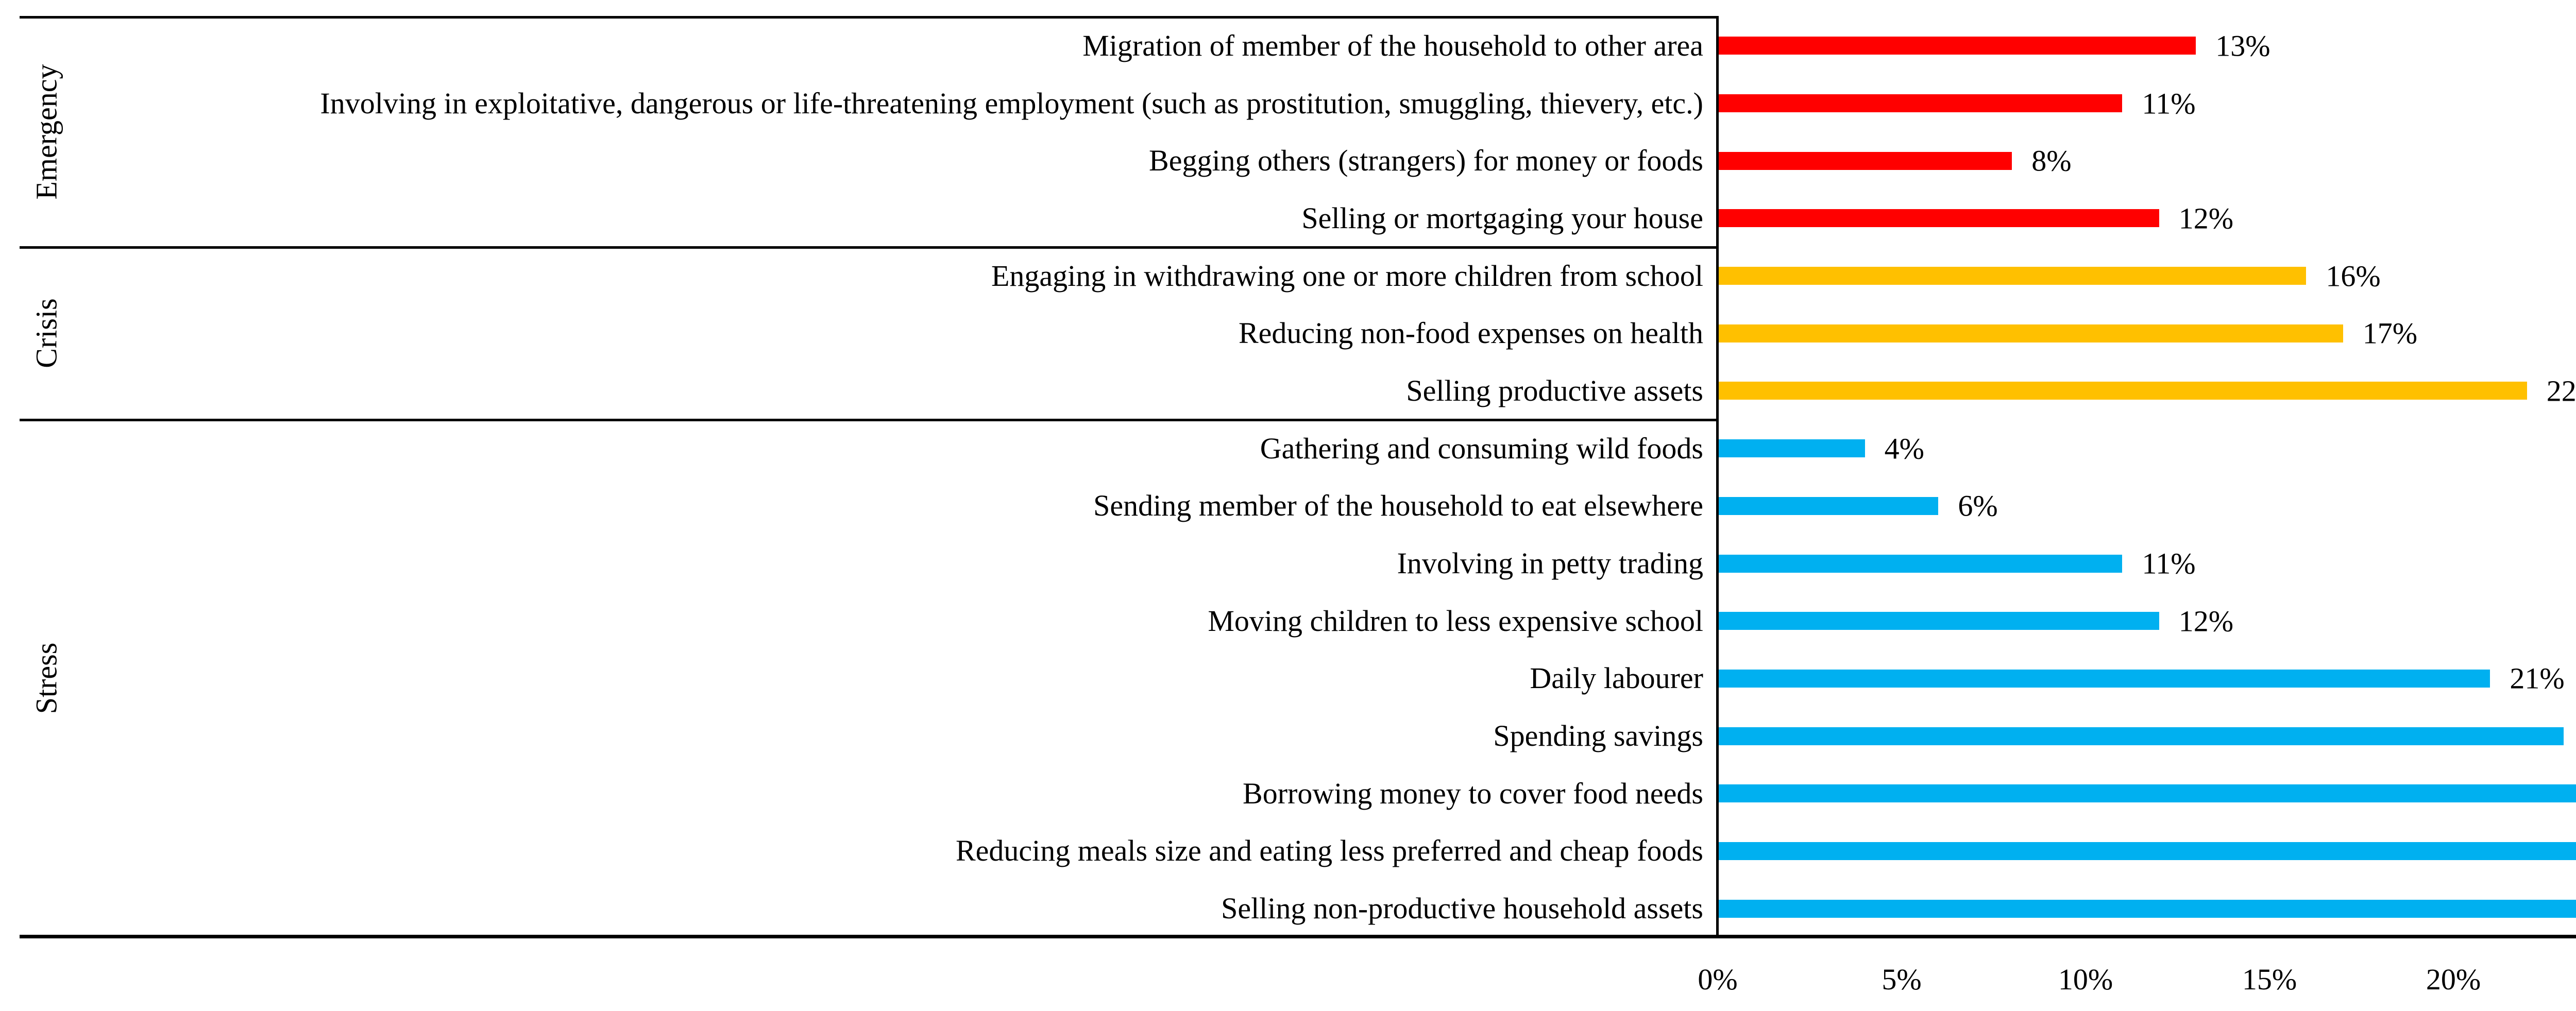 The image size is (2576, 1011). Describe the element at coordinates (1555, 391) in the screenshot. I see `row-label: Selling productive assets` at that location.